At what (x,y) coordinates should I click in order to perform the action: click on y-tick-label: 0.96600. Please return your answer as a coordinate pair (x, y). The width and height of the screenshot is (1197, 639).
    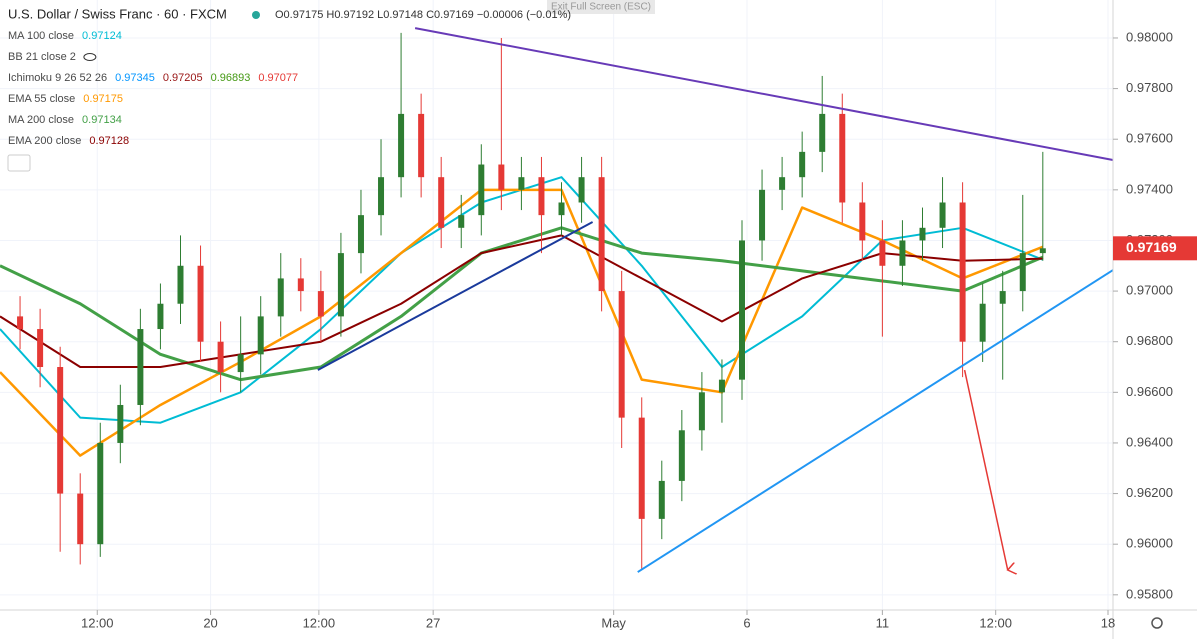
    Looking at the image, I should click on (1149, 391).